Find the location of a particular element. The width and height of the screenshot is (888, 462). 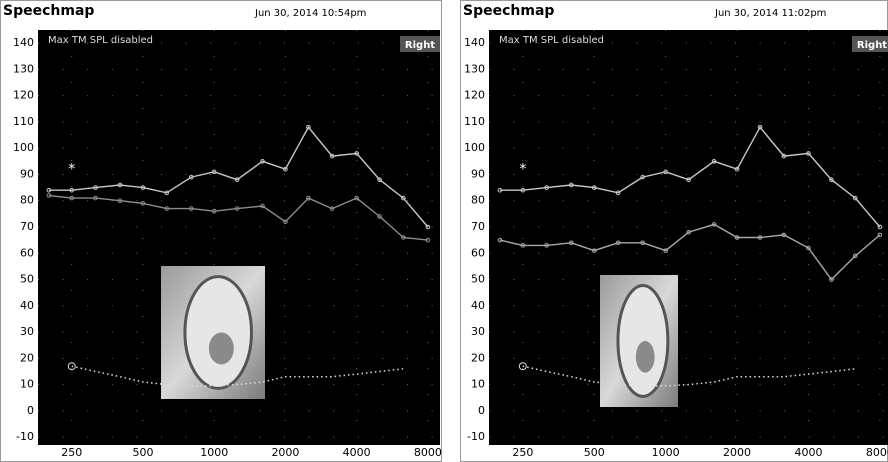

start-marker is located at coordinates (71, 366).